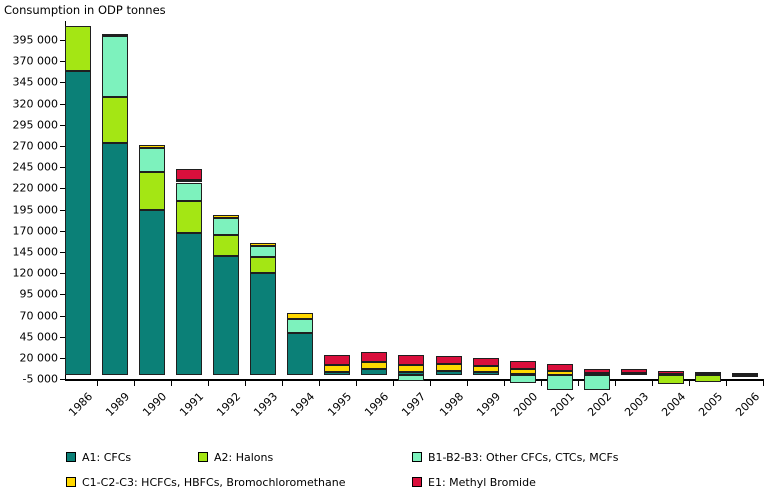 This screenshot has width=768, height=492. I want to click on x-tick-label: 1989, so click(118, 404).